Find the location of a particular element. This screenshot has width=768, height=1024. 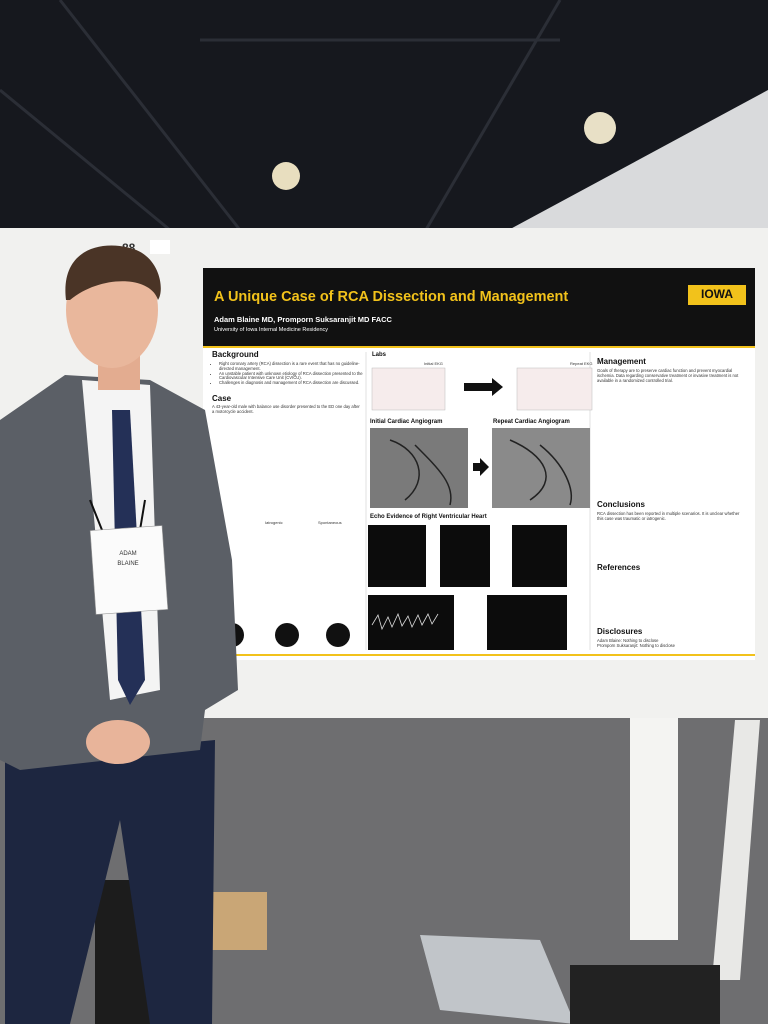

label: Repeat EKG is located at coordinates (581, 363).